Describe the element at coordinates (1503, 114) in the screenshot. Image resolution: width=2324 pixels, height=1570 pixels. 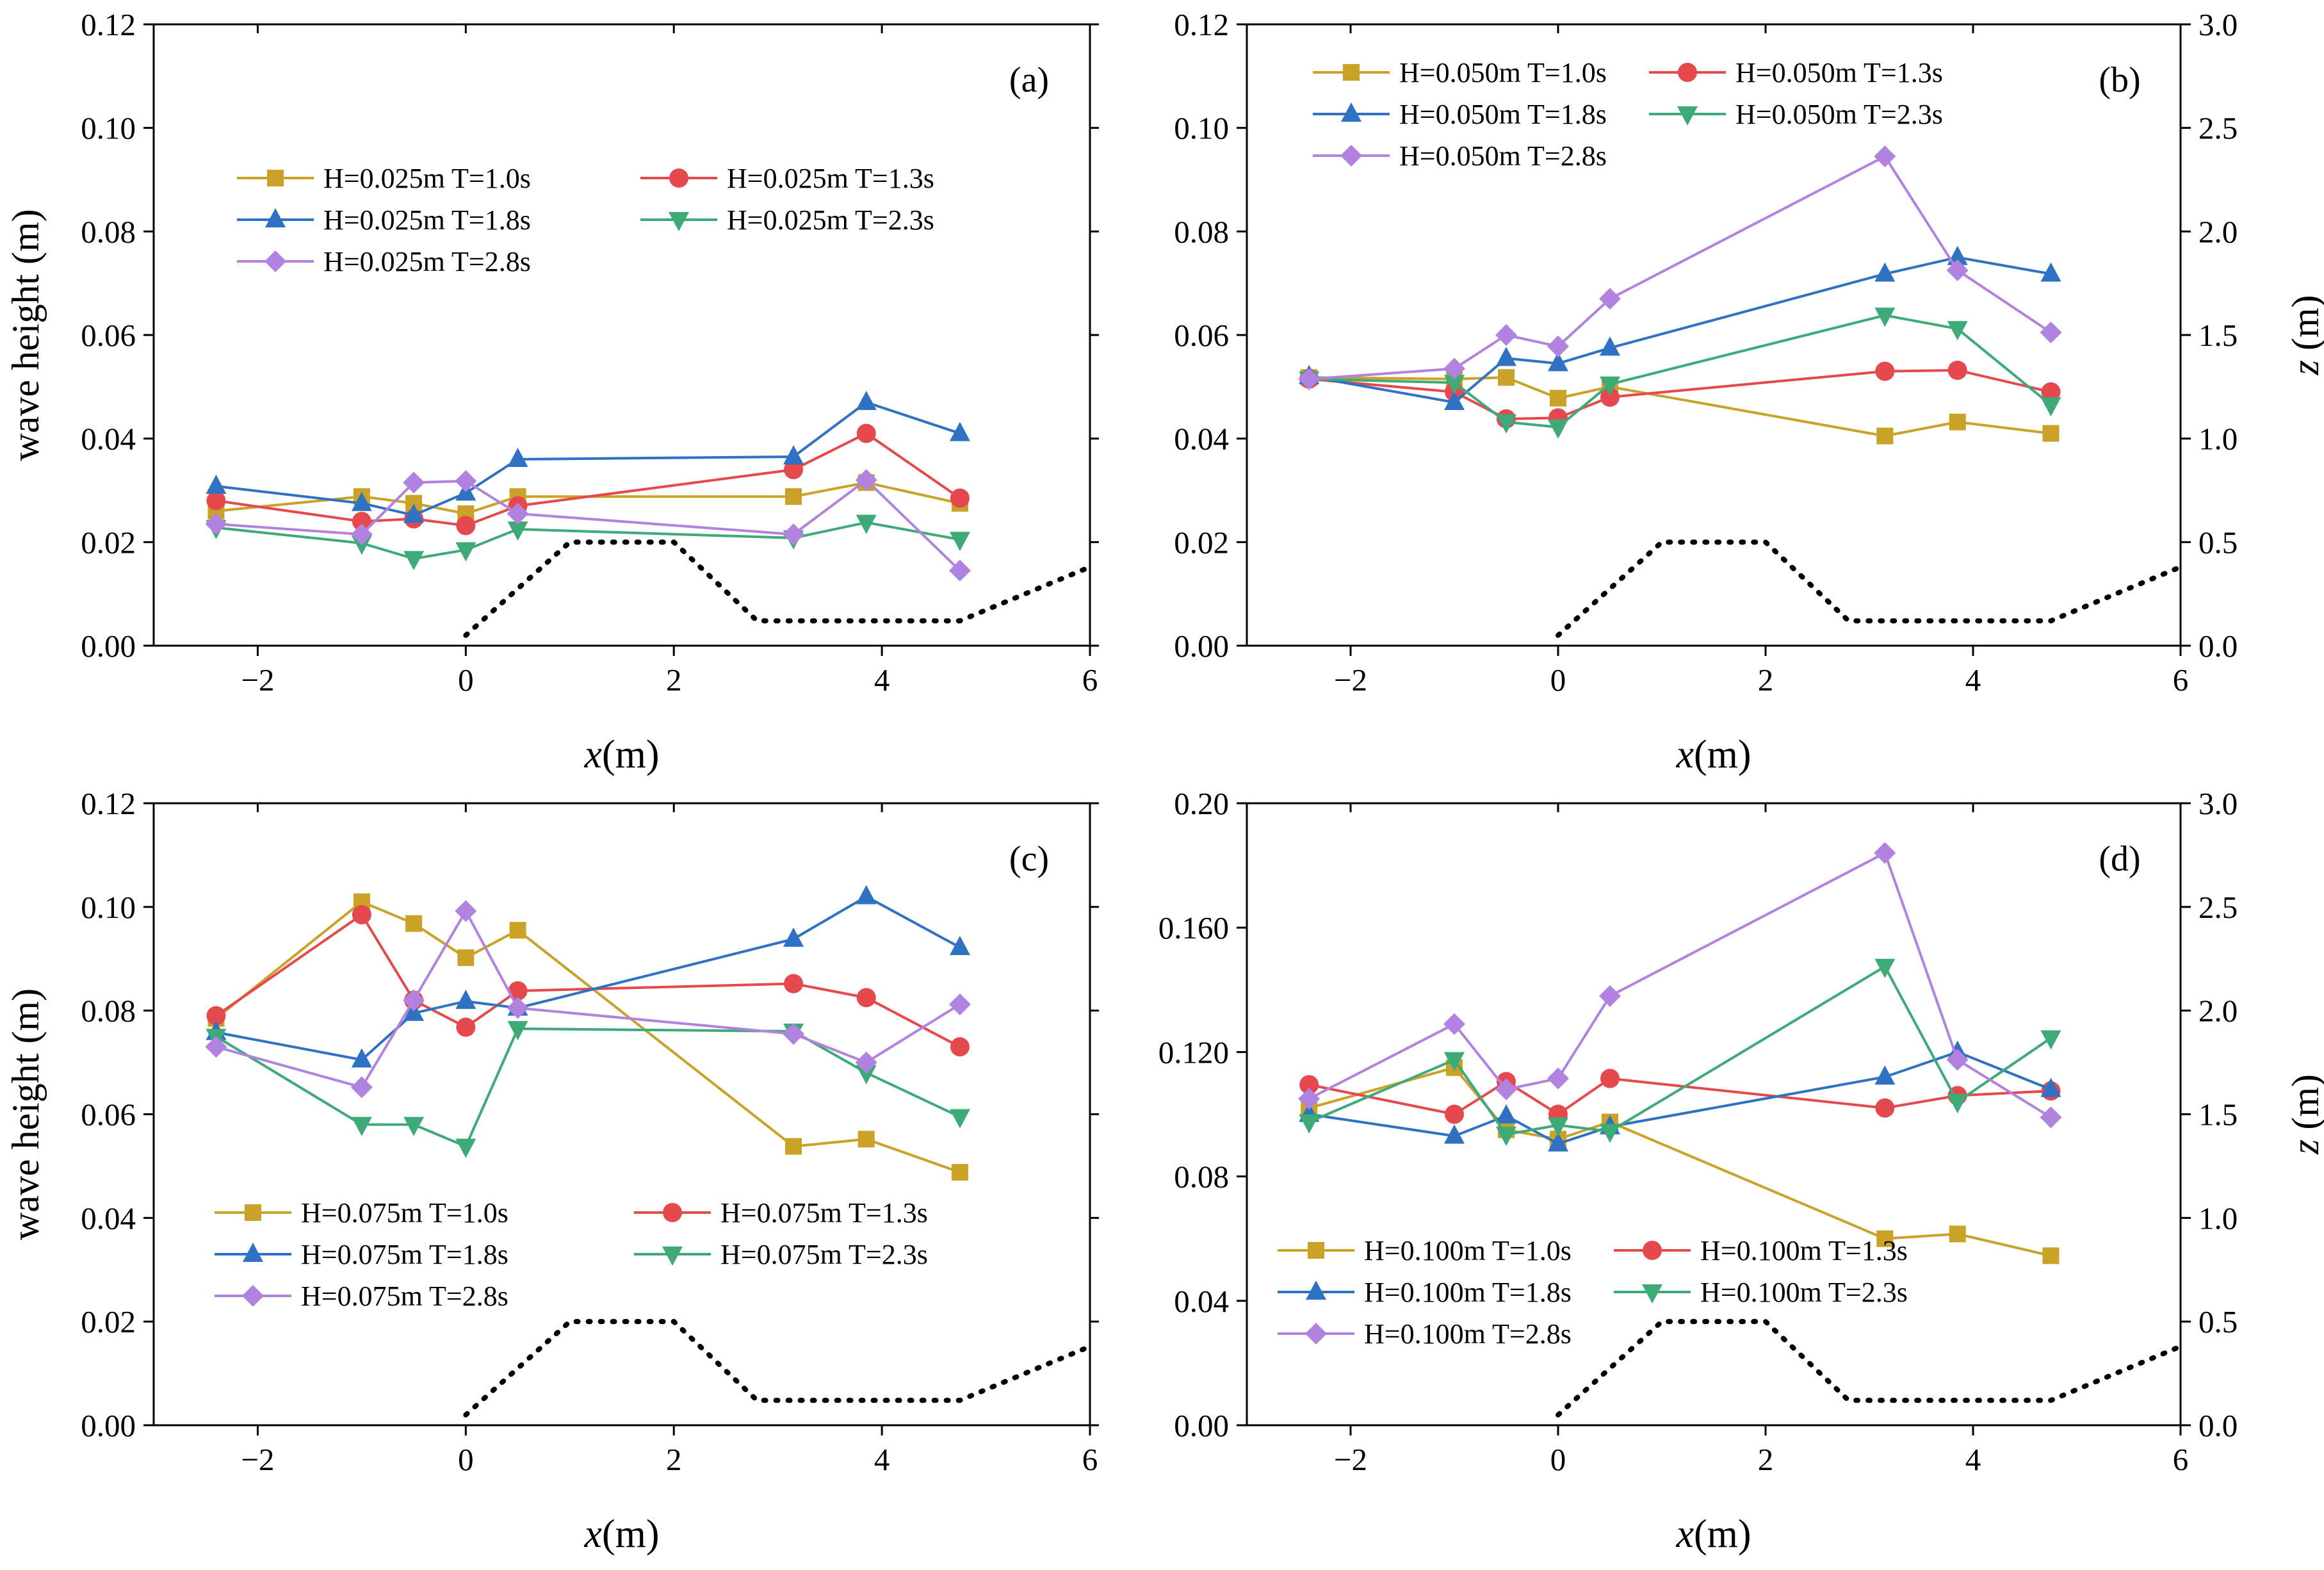
I see `legend-label: H=0.050m T=1.8s` at that location.